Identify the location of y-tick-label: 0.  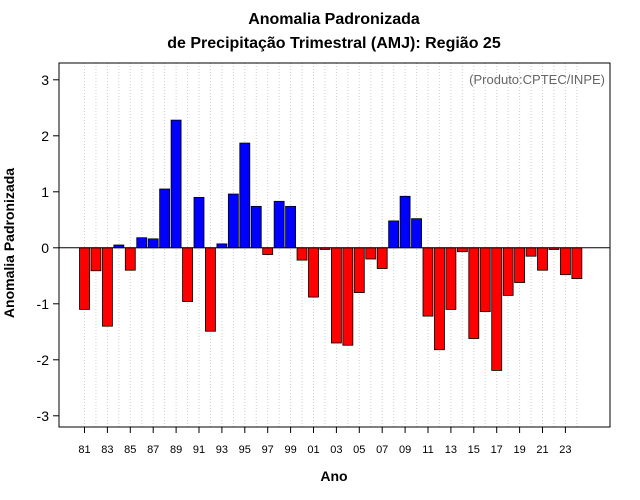
(45, 248).